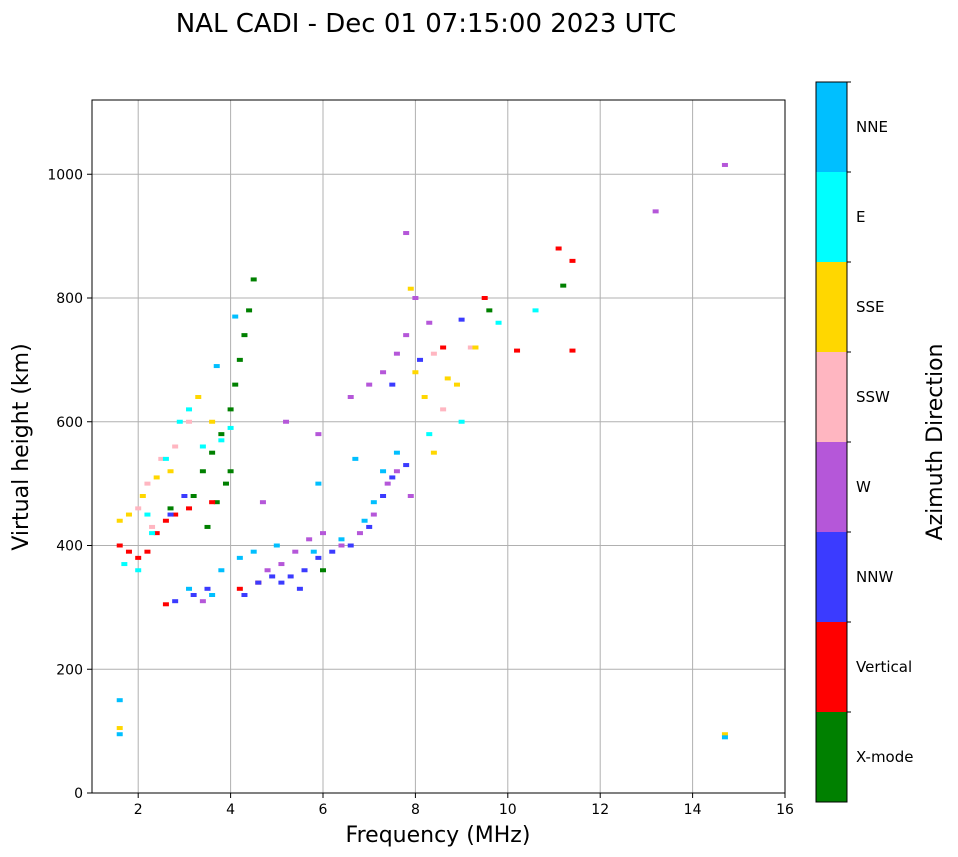 The height and width of the screenshot is (857, 958). What do you see at coordinates (69, 299) in the screenshot?
I see `y-tick-label: 800` at bounding box center [69, 299].